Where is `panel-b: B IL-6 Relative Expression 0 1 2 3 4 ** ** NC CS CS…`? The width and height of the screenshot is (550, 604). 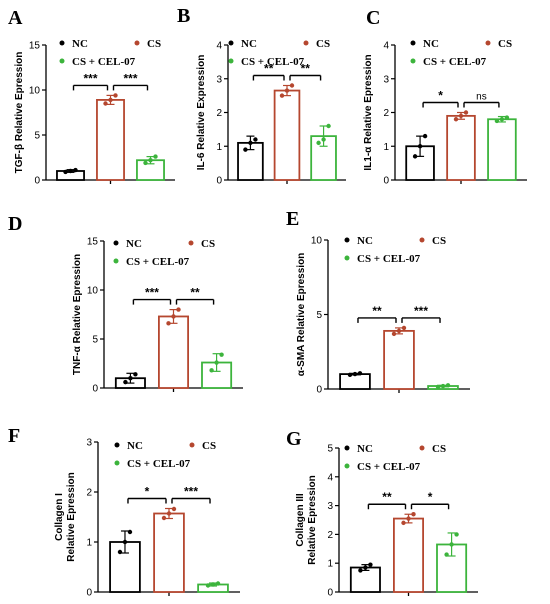 panel-b: B IL-6 Relative Expression 0 1 2 3 4 ** ** NC CS CS… is located at coordinates (261, 96).